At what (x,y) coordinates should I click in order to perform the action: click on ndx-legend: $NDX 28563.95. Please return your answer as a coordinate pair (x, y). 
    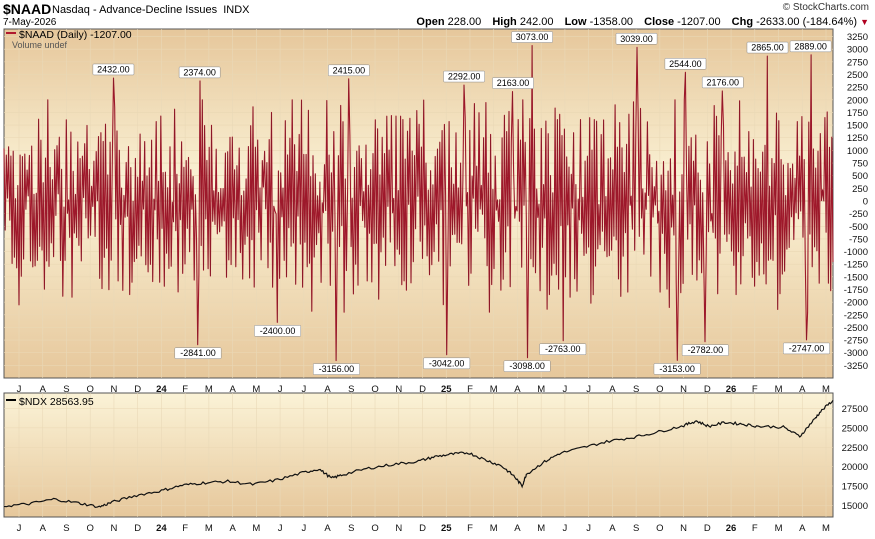
    Looking at the image, I should click on (56, 402).